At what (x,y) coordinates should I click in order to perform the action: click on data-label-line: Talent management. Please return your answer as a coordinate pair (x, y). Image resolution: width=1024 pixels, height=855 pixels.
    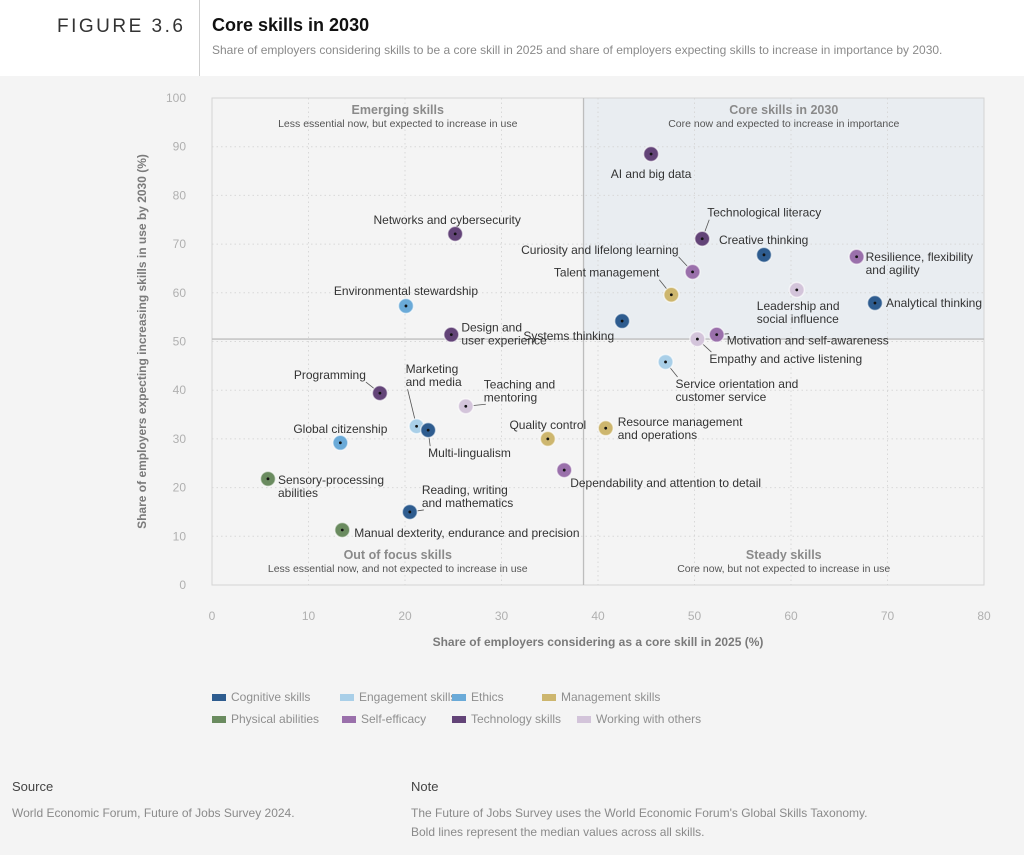
    Looking at the image, I should click on (607, 273).